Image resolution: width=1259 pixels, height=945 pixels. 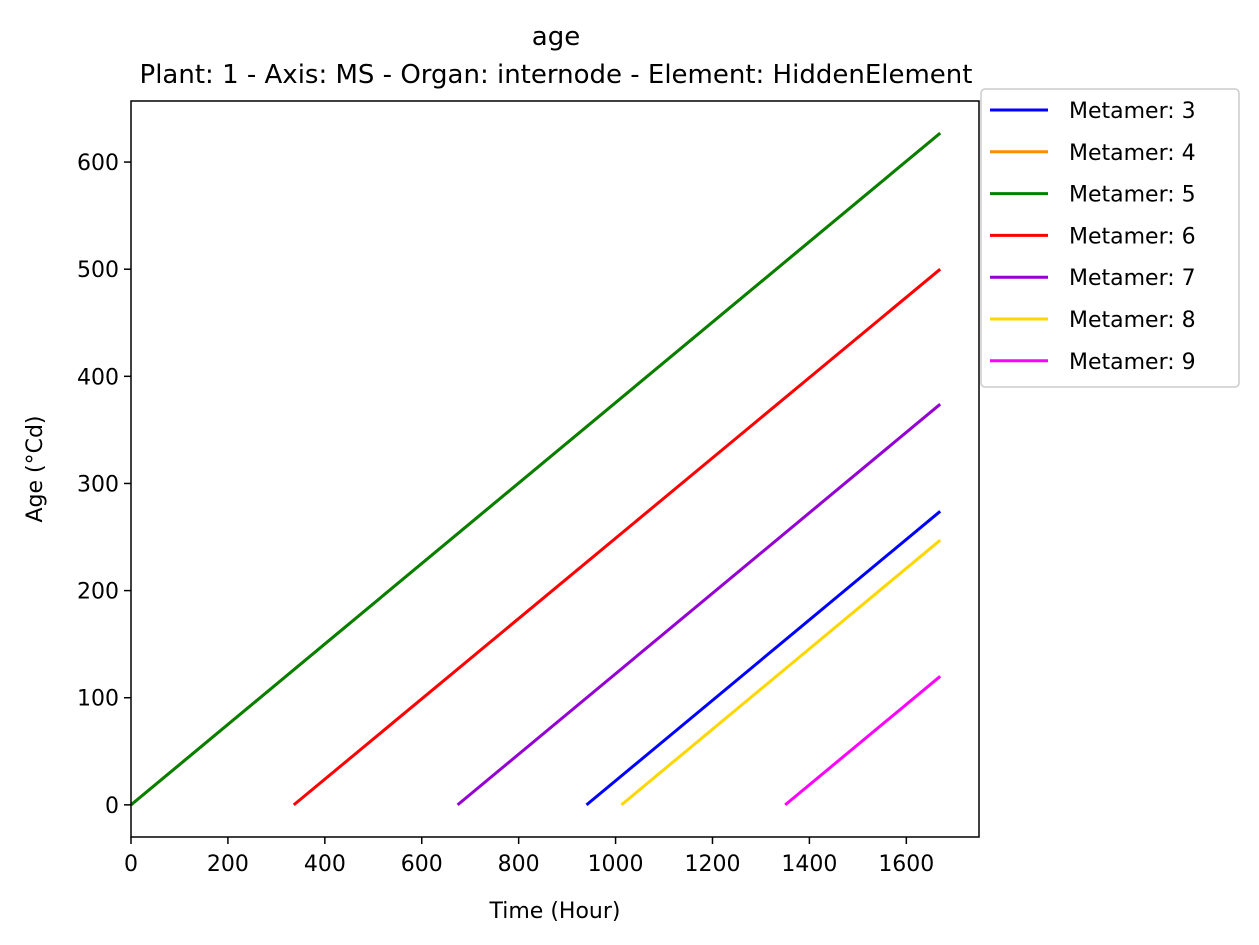 I want to click on chart-title: age, so click(x=556, y=37).